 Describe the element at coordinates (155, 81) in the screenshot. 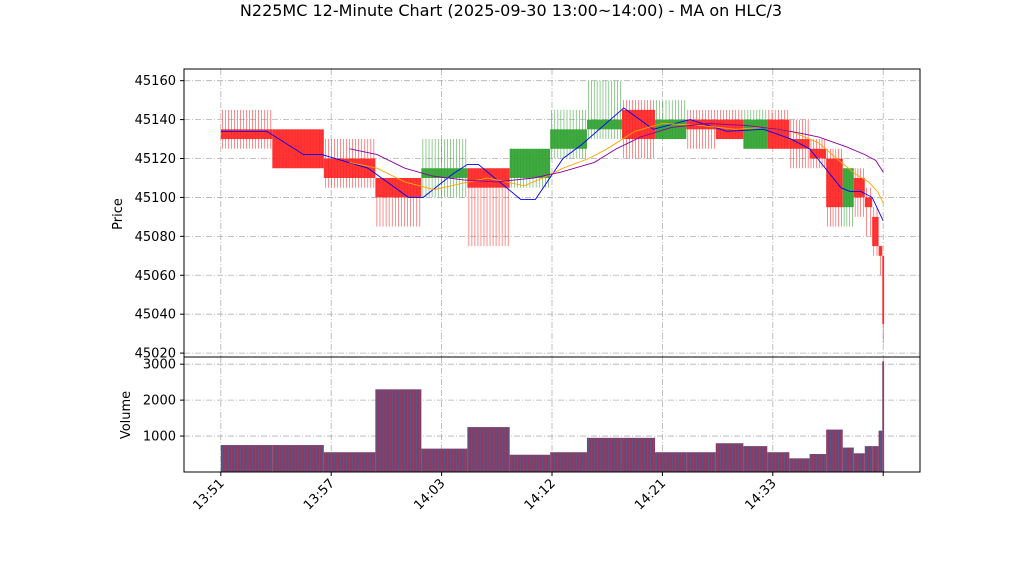

I see `price-tick-label: 45160` at that location.